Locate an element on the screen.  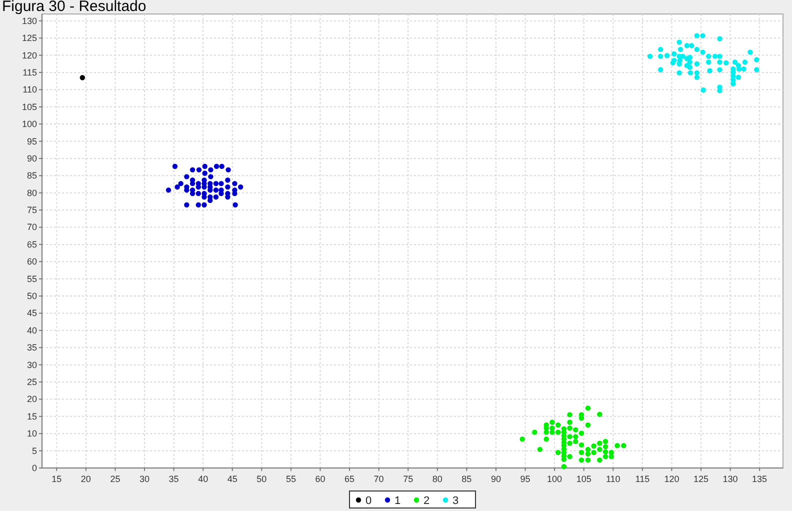
y-tick-label: 125 is located at coordinates (29, 38).